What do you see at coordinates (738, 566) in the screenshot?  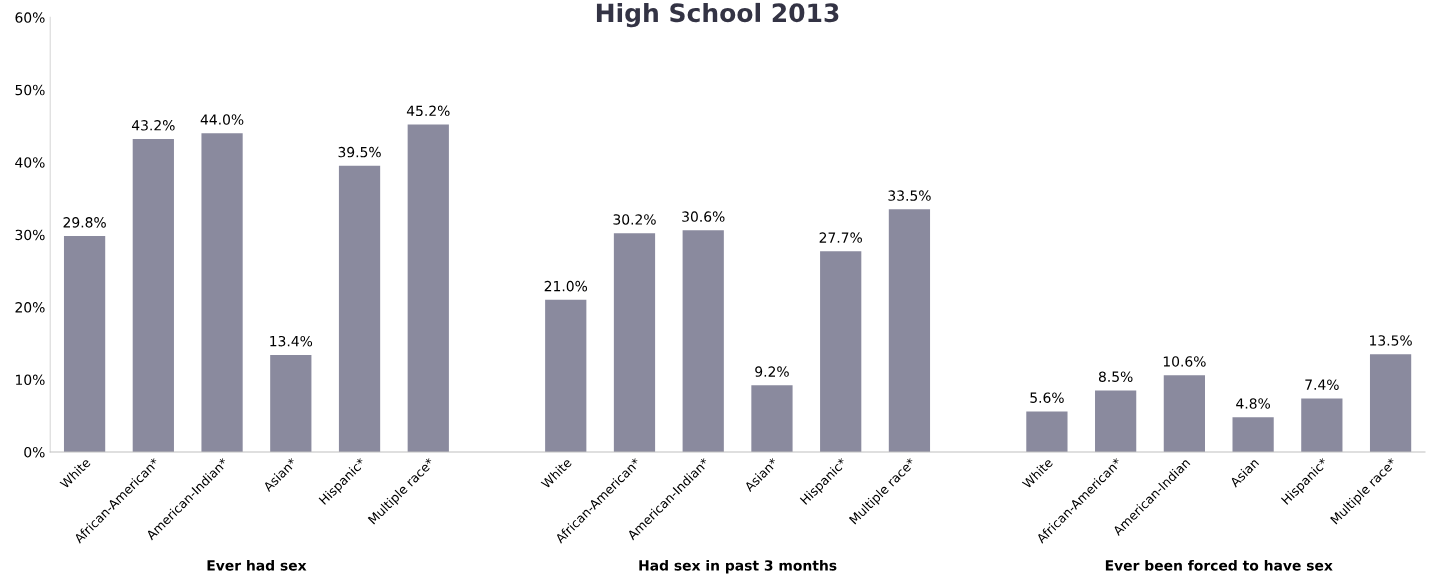 I see `text: Had sex in past 3 months` at bounding box center [738, 566].